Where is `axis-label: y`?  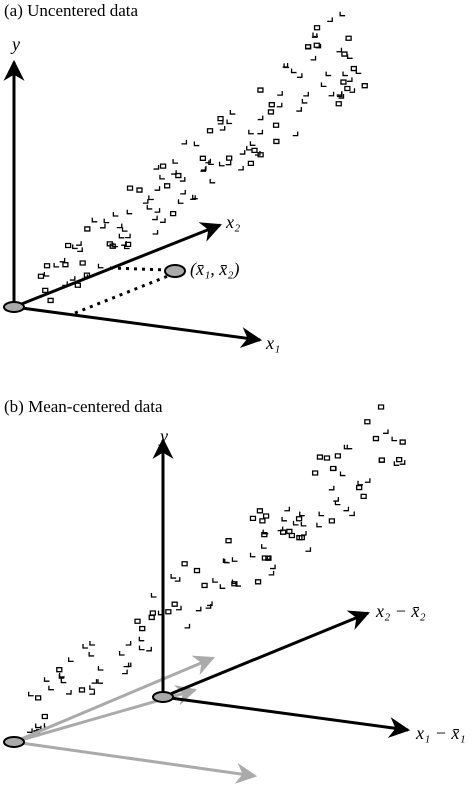 axis-label: y is located at coordinates (163, 436).